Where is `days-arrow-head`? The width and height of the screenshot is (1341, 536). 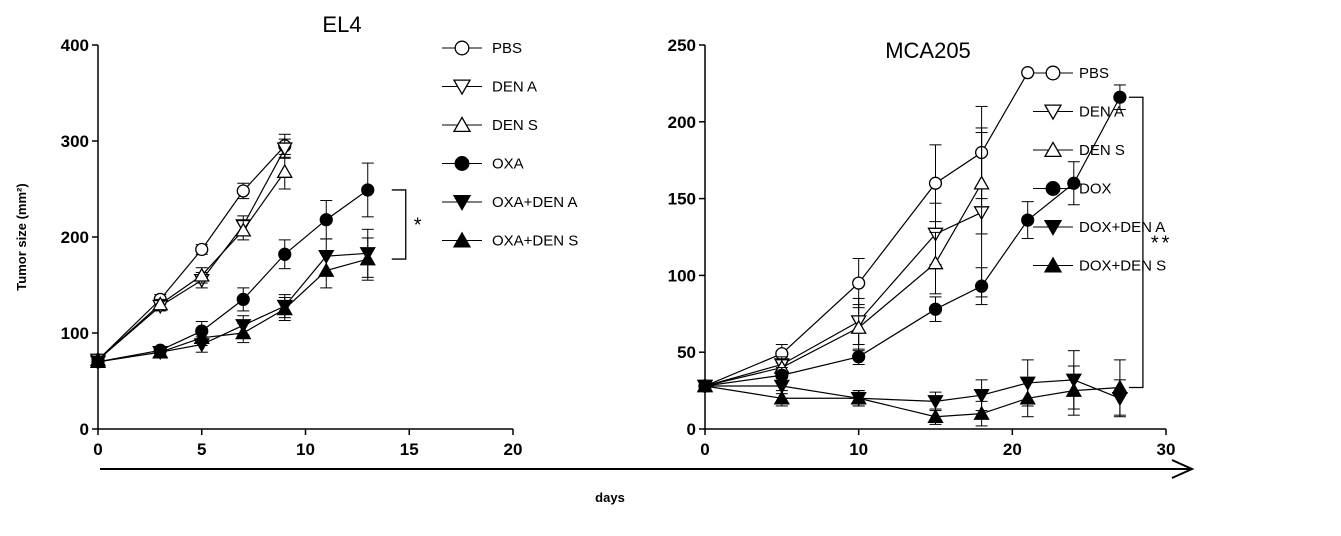 days-arrow-head is located at coordinates (1183, 469).